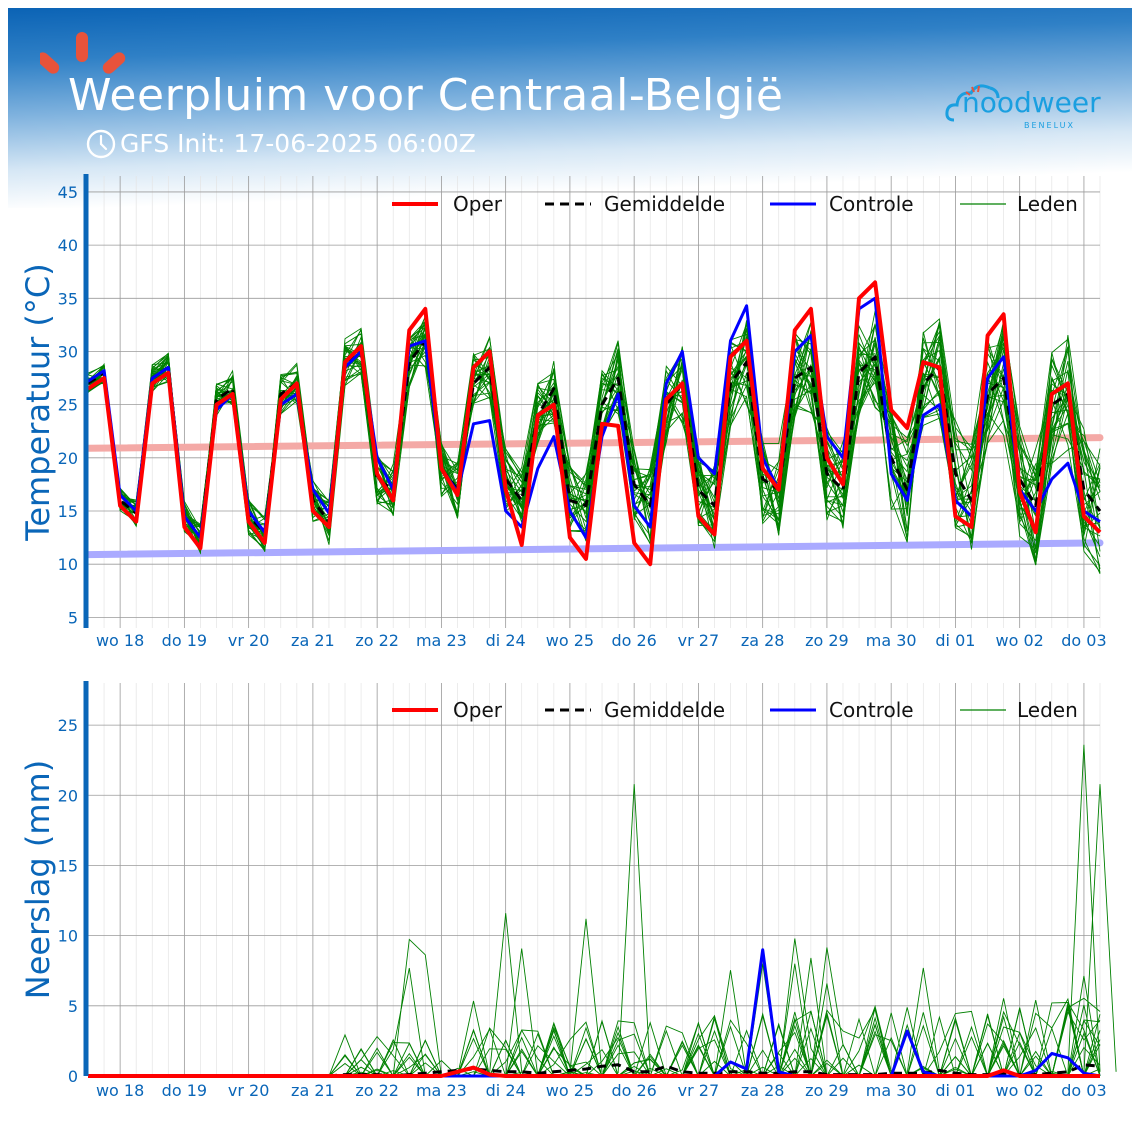 This screenshot has width=1140, height=1140. Describe the element at coordinates (1031, 102) in the screenshot. I see `brand-name: noodweer` at that location.